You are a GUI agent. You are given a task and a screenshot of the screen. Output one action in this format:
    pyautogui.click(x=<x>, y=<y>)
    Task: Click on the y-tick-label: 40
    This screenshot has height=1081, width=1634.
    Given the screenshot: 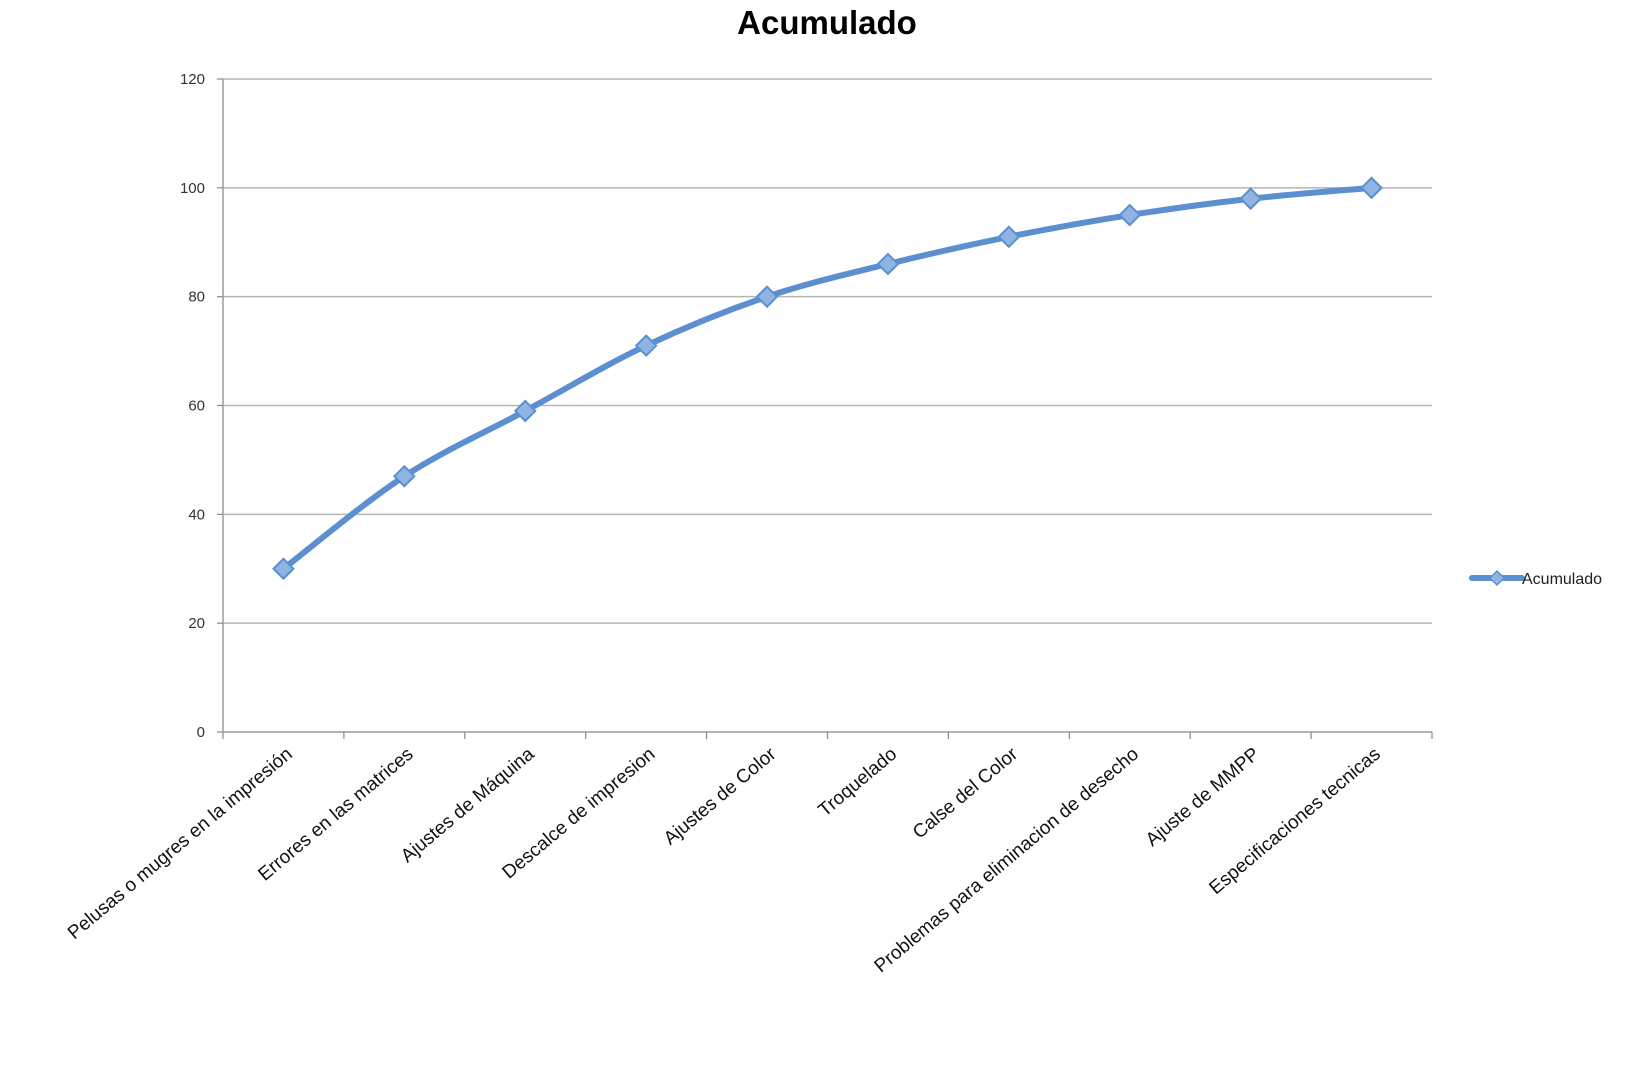 What is the action you would take?
    pyautogui.click(x=196, y=514)
    